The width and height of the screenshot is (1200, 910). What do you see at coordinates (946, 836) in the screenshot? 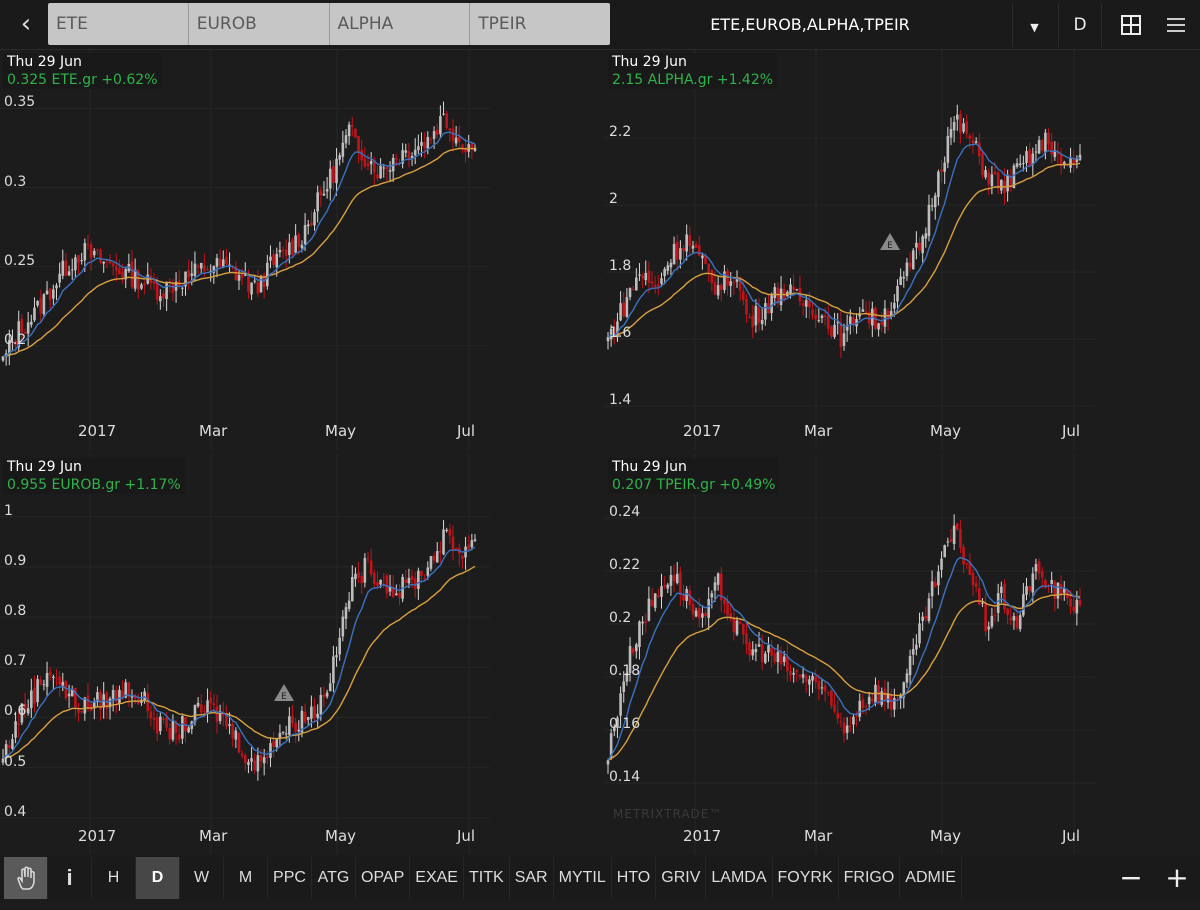
I see `x-tick-label: May` at bounding box center [946, 836].